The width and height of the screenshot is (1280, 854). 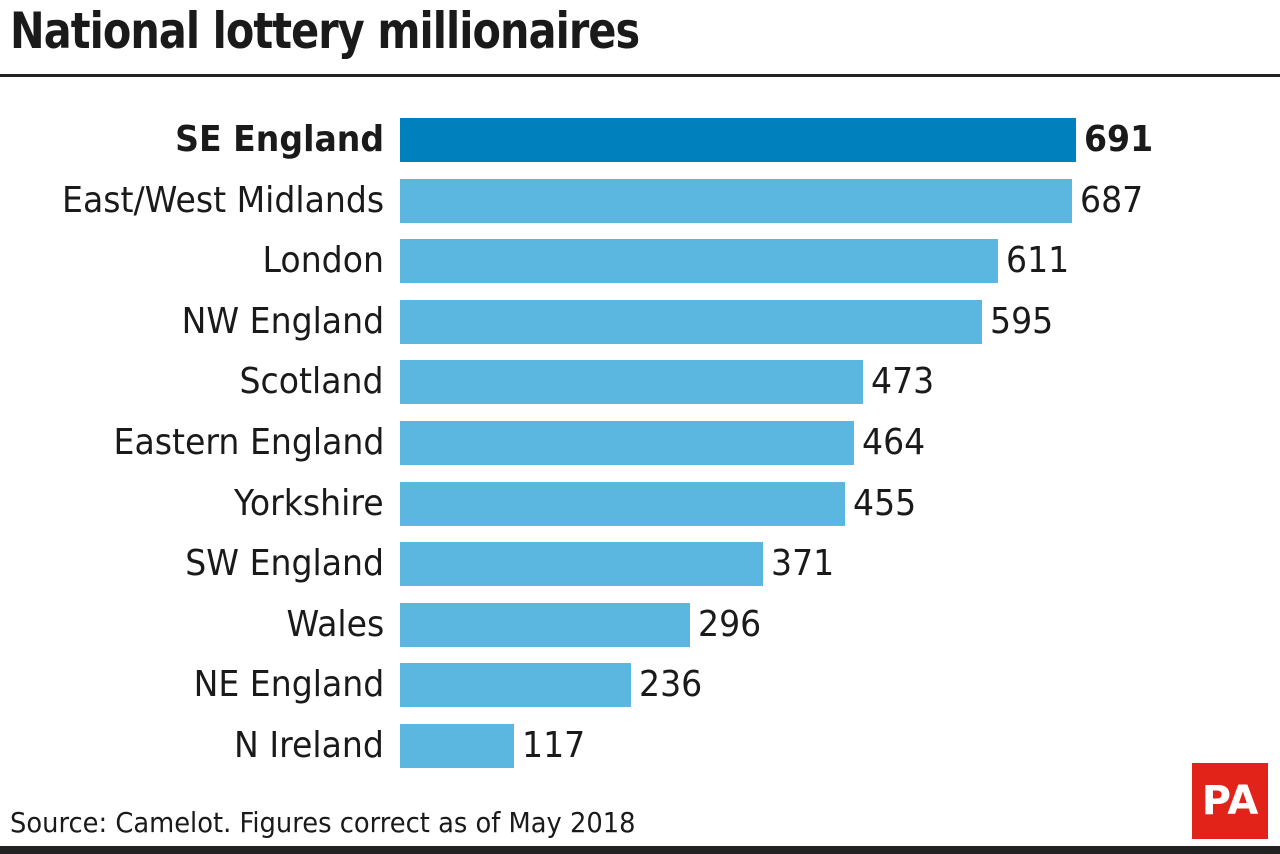 I want to click on bar-row: London 611, so click(x=640, y=261).